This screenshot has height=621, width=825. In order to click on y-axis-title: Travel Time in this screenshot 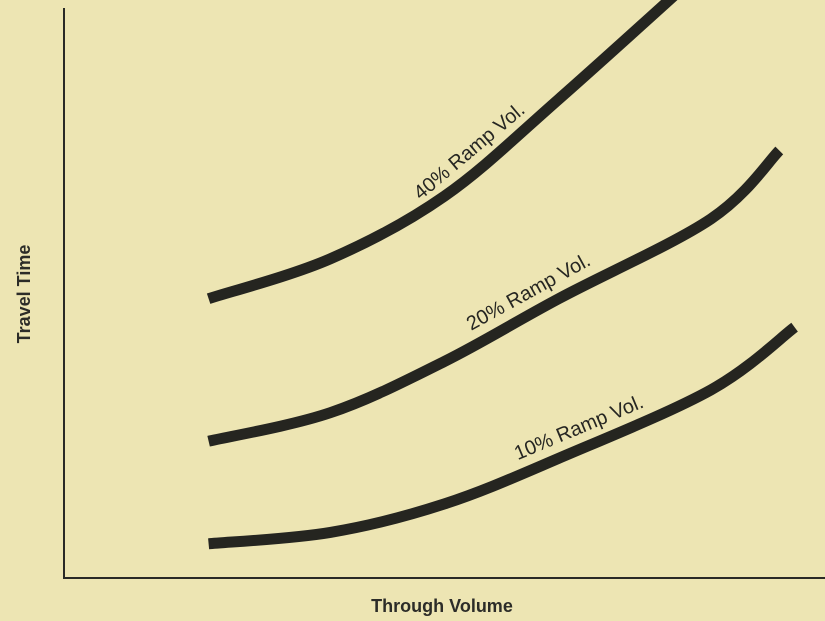, I will do `click(24, 294)`.